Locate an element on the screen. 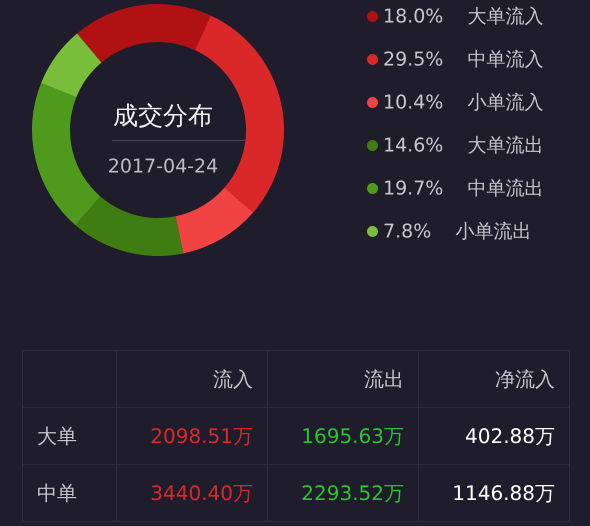 The height and width of the screenshot is (526, 590). category-label: 流出 is located at coordinates (343, 379).